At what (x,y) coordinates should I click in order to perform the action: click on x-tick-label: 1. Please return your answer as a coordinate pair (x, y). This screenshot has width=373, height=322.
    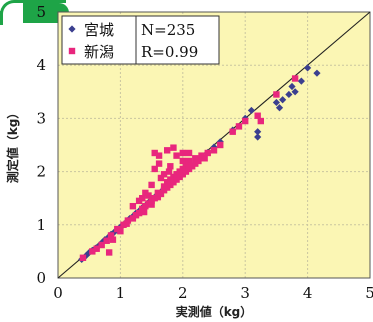
    Looking at the image, I should click on (121, 293).